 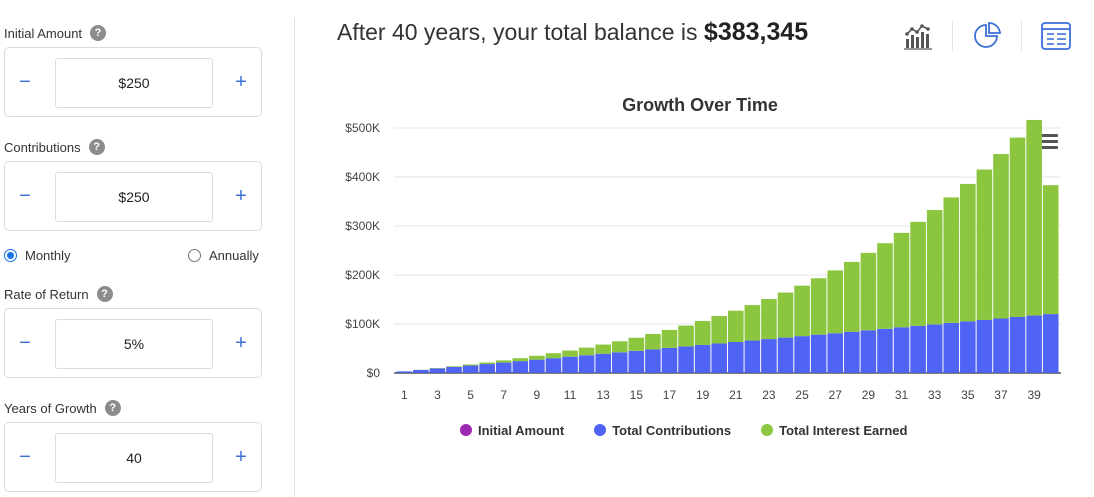 What do you see at coordinates (968, 395) in the screenshot?
I see `x-tick-label: 35` at bounding box center [968, 395].